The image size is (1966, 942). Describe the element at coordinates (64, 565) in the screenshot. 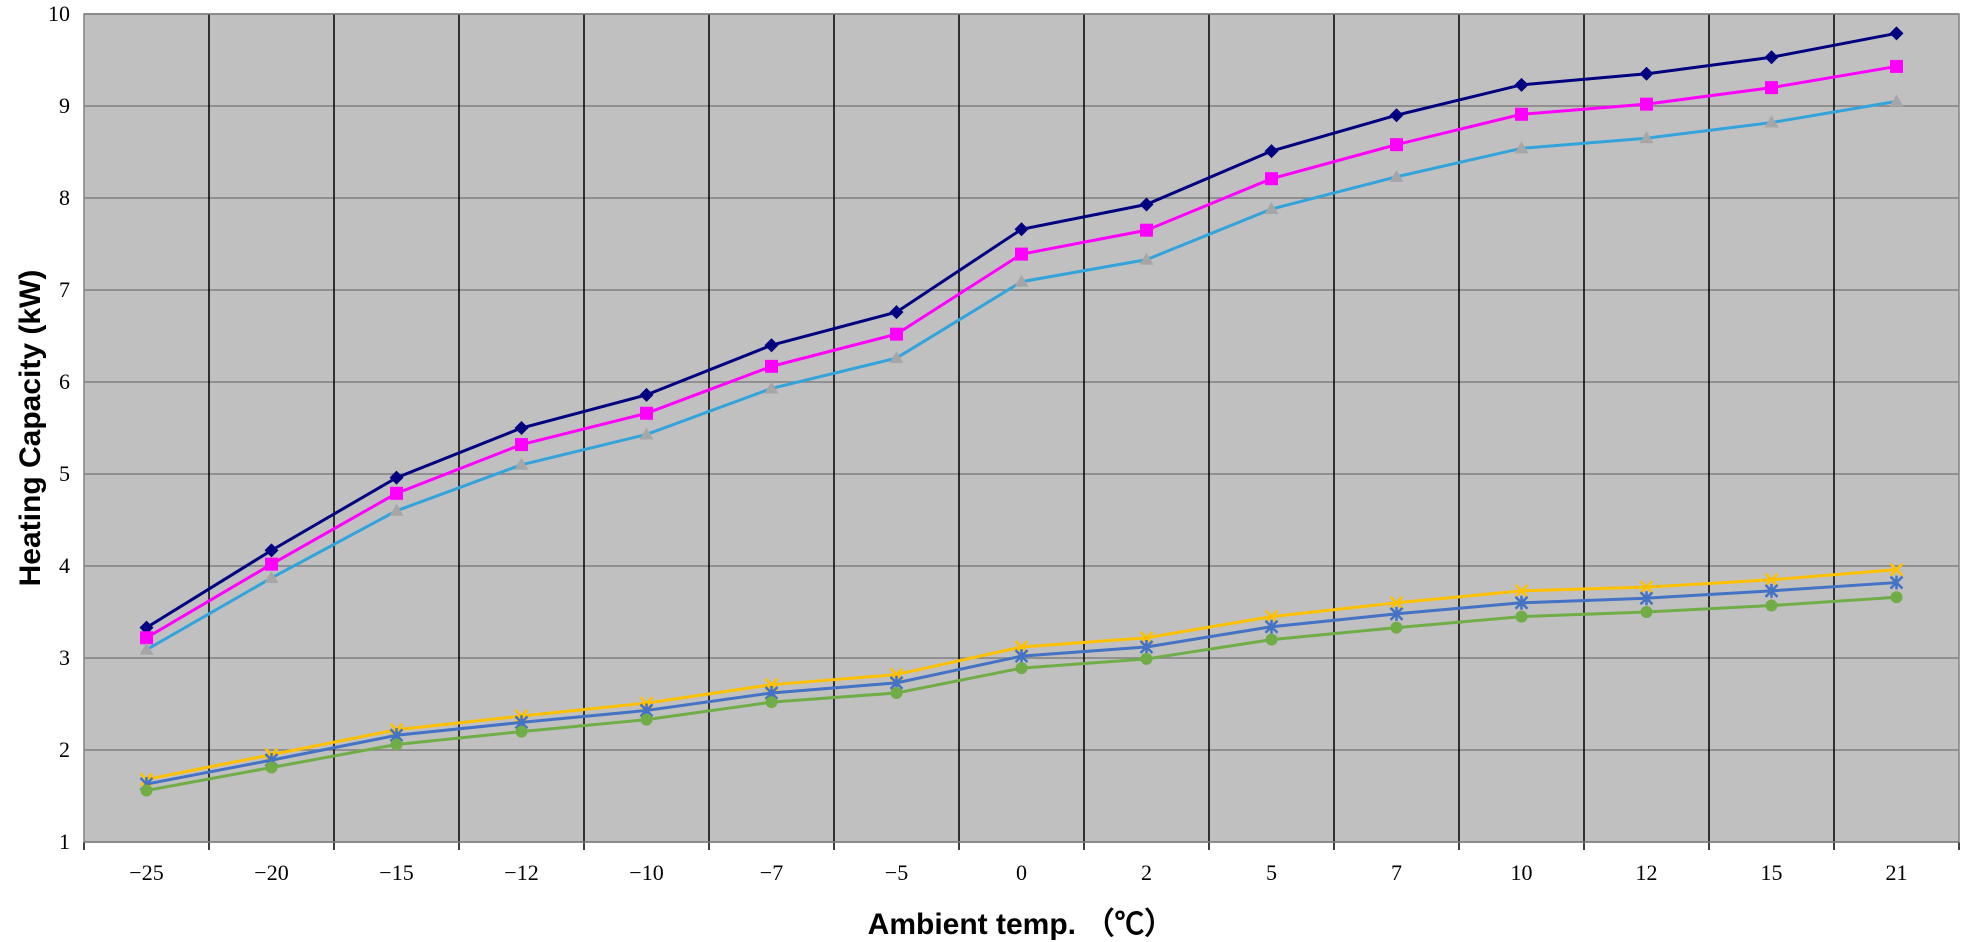

I see `y-tick-label: 4` at that location.